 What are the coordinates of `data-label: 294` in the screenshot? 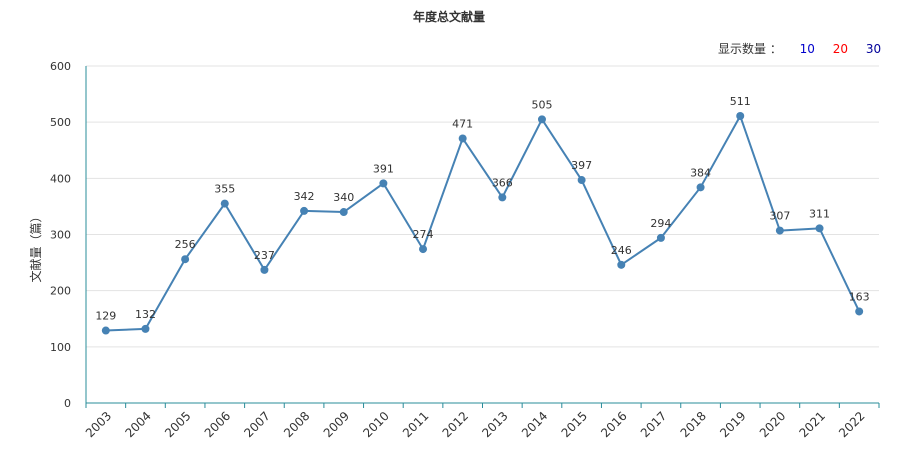 It's located at (660, 223).